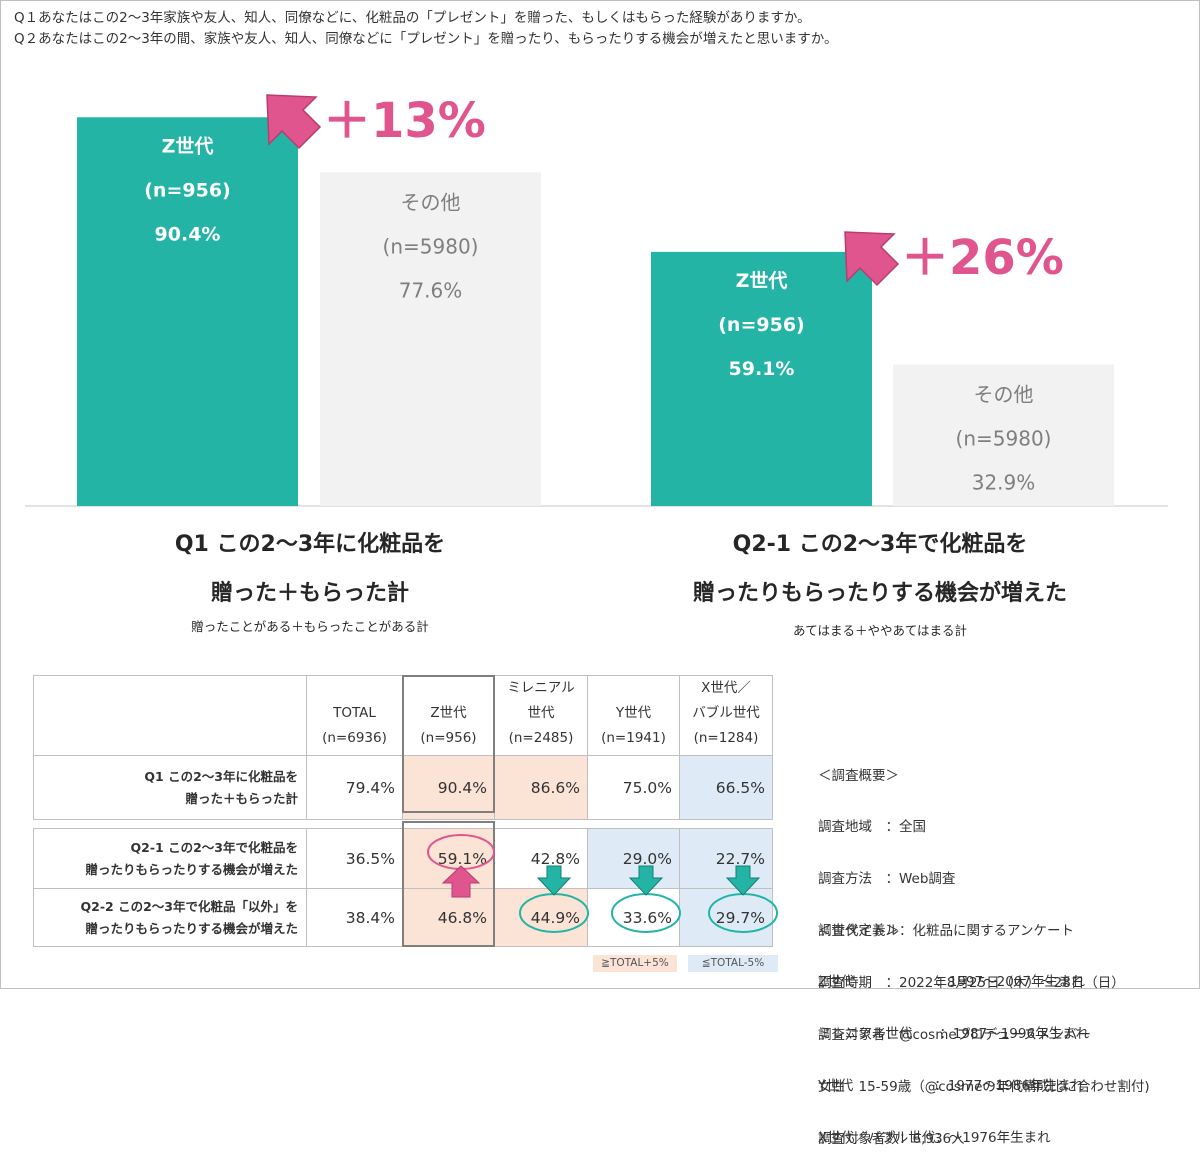  I want to click on cell-total: 79.4%, so click(354, 787).